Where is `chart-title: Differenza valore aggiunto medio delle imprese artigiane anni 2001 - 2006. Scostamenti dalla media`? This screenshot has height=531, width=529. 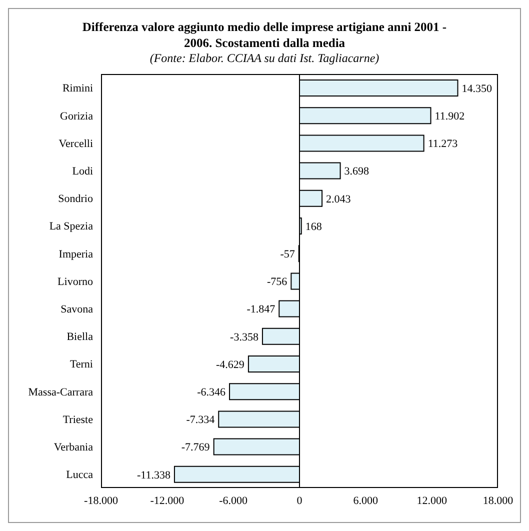 chart-title: Differenza valore aggiunto medio delle imprese artigiane anni 2001 - 2006. Scostamenti dalla media is located at coordinates (264, 35).